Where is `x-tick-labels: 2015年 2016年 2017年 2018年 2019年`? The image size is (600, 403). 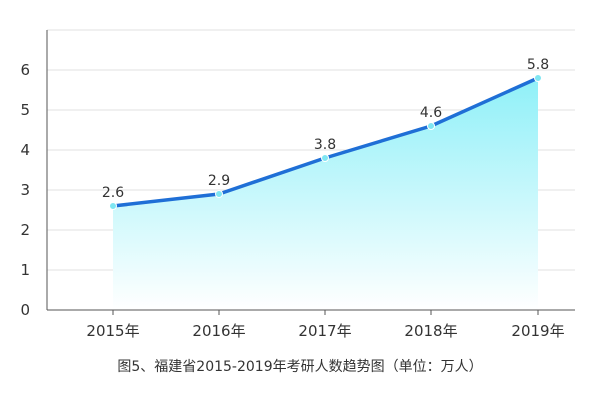
x-tick-labels: 2015年 2016年 2017年 2018年 2019年 is located at coordinates (325, 331).